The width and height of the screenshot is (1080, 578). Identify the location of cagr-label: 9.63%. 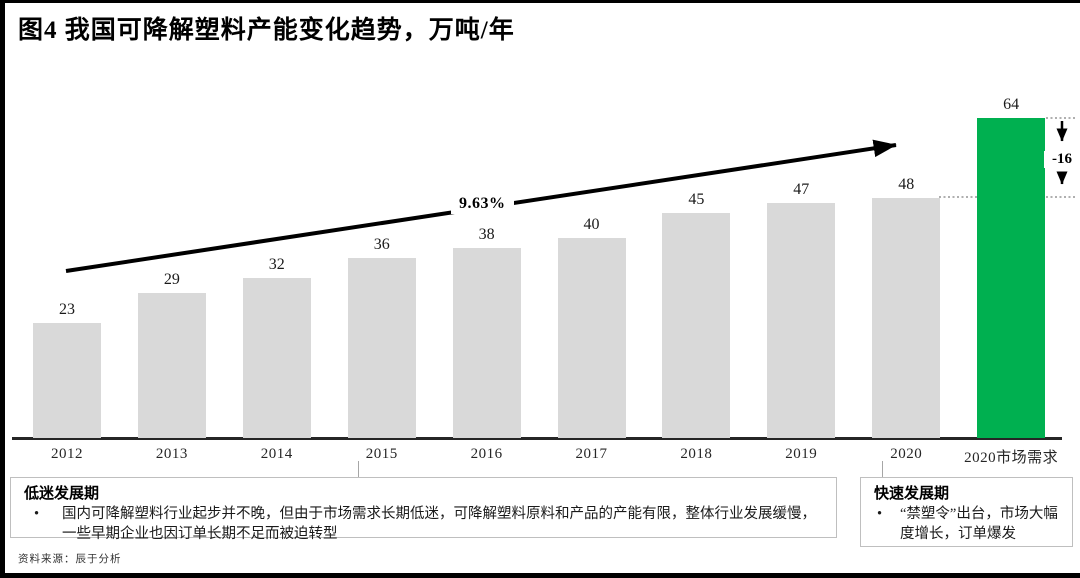
(482, 204).